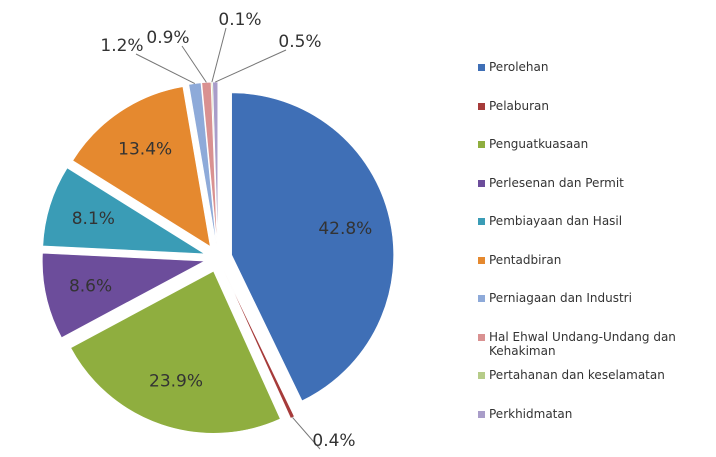  I want to click on data-label: 1.2%, so click(121, 46).